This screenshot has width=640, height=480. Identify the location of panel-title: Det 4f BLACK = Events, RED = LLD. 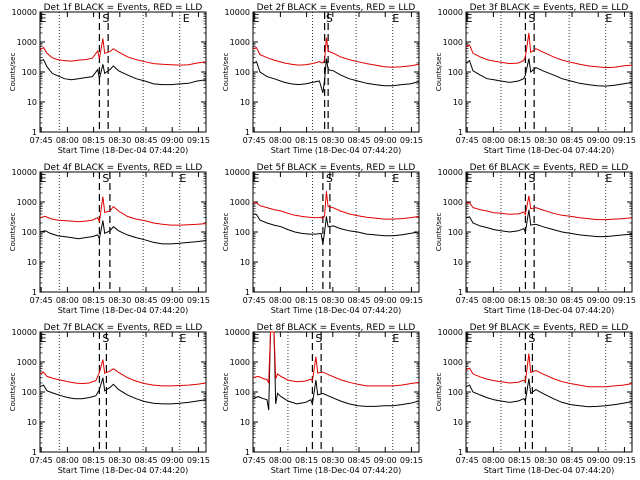
(123, 168).